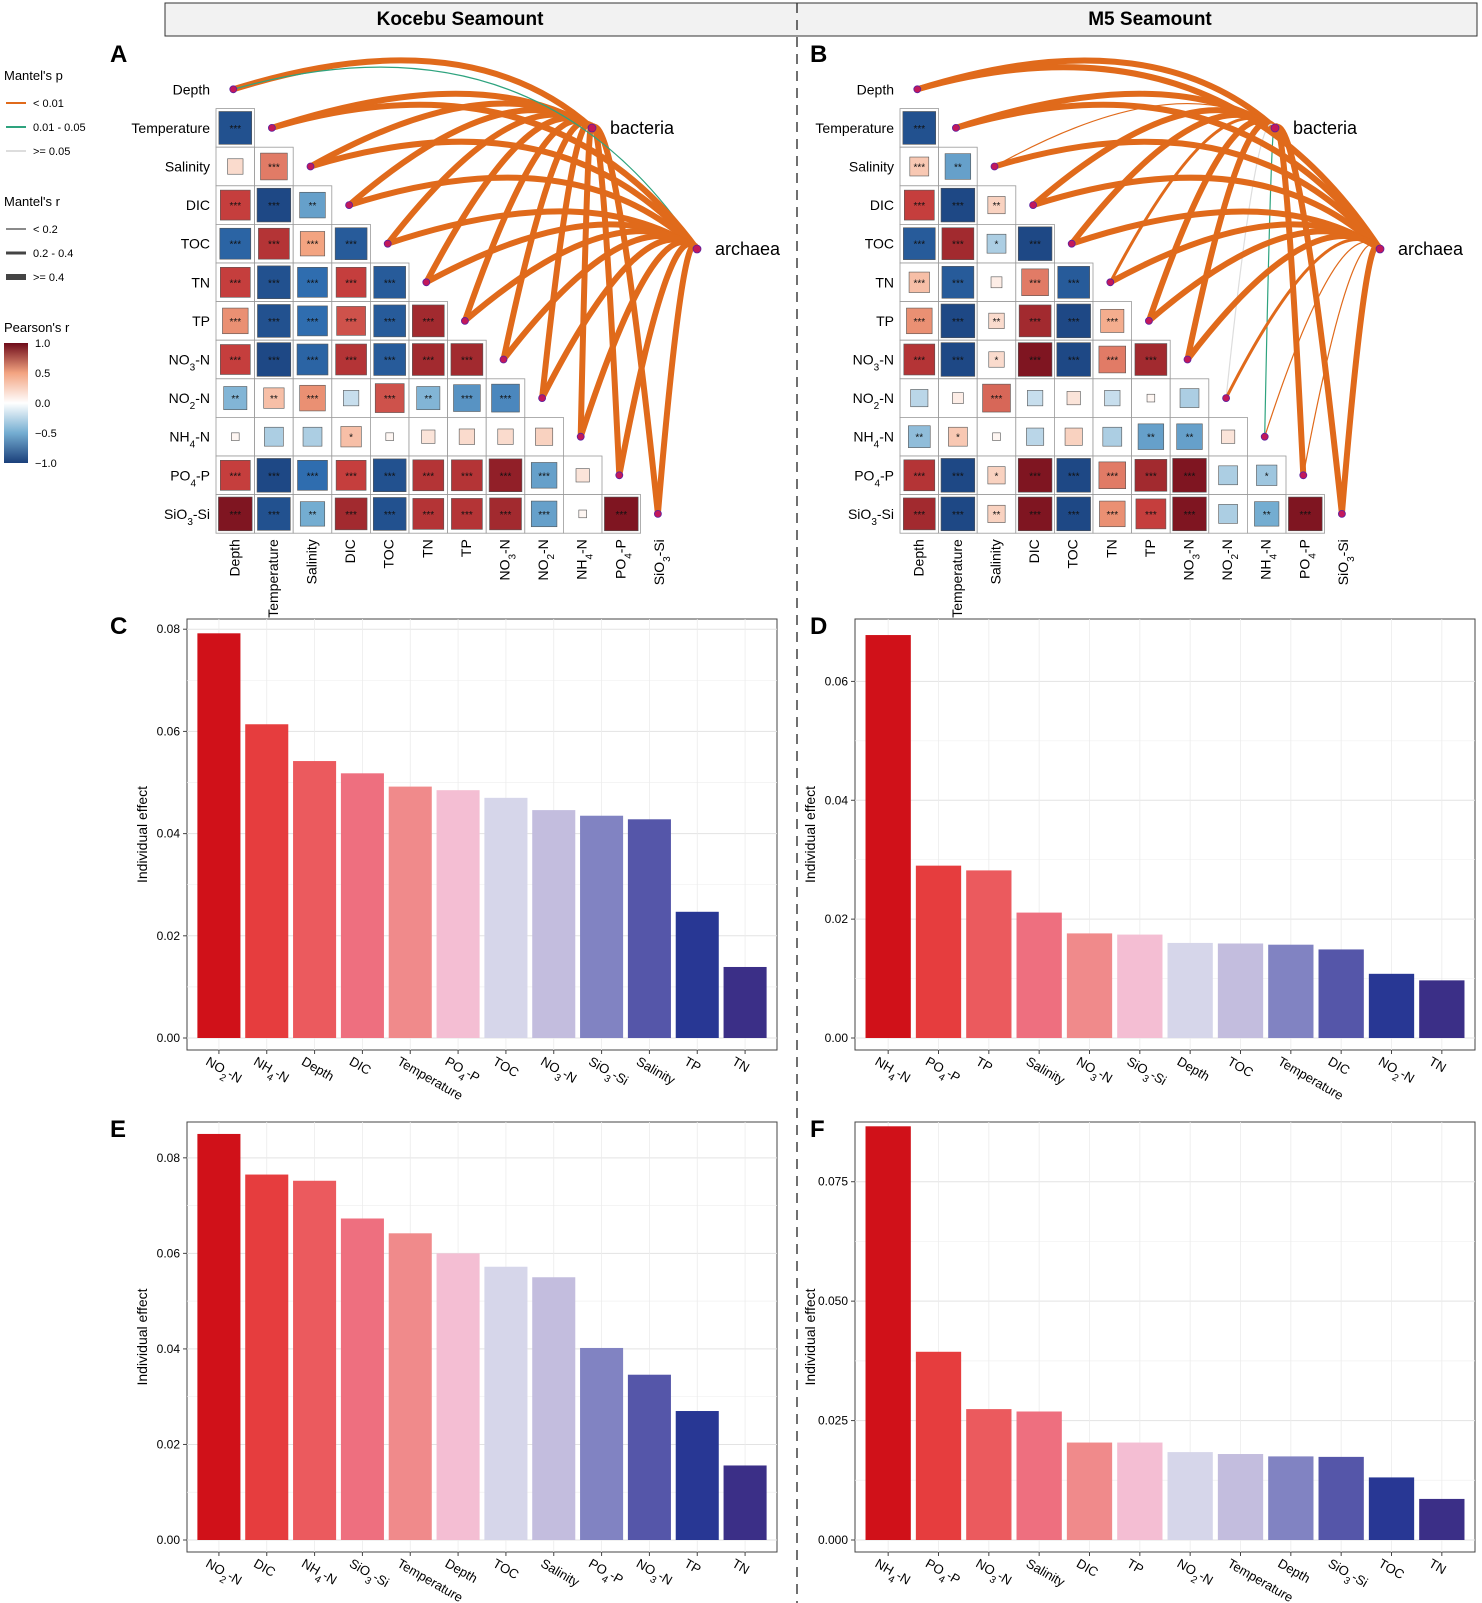 This screenshot has width=1482, height=1603. What do you see at coordinates (1343, 573) in the screenshot?
I see `col-label-sio3-si-base: SiO` at bounding box center [1343, 573].